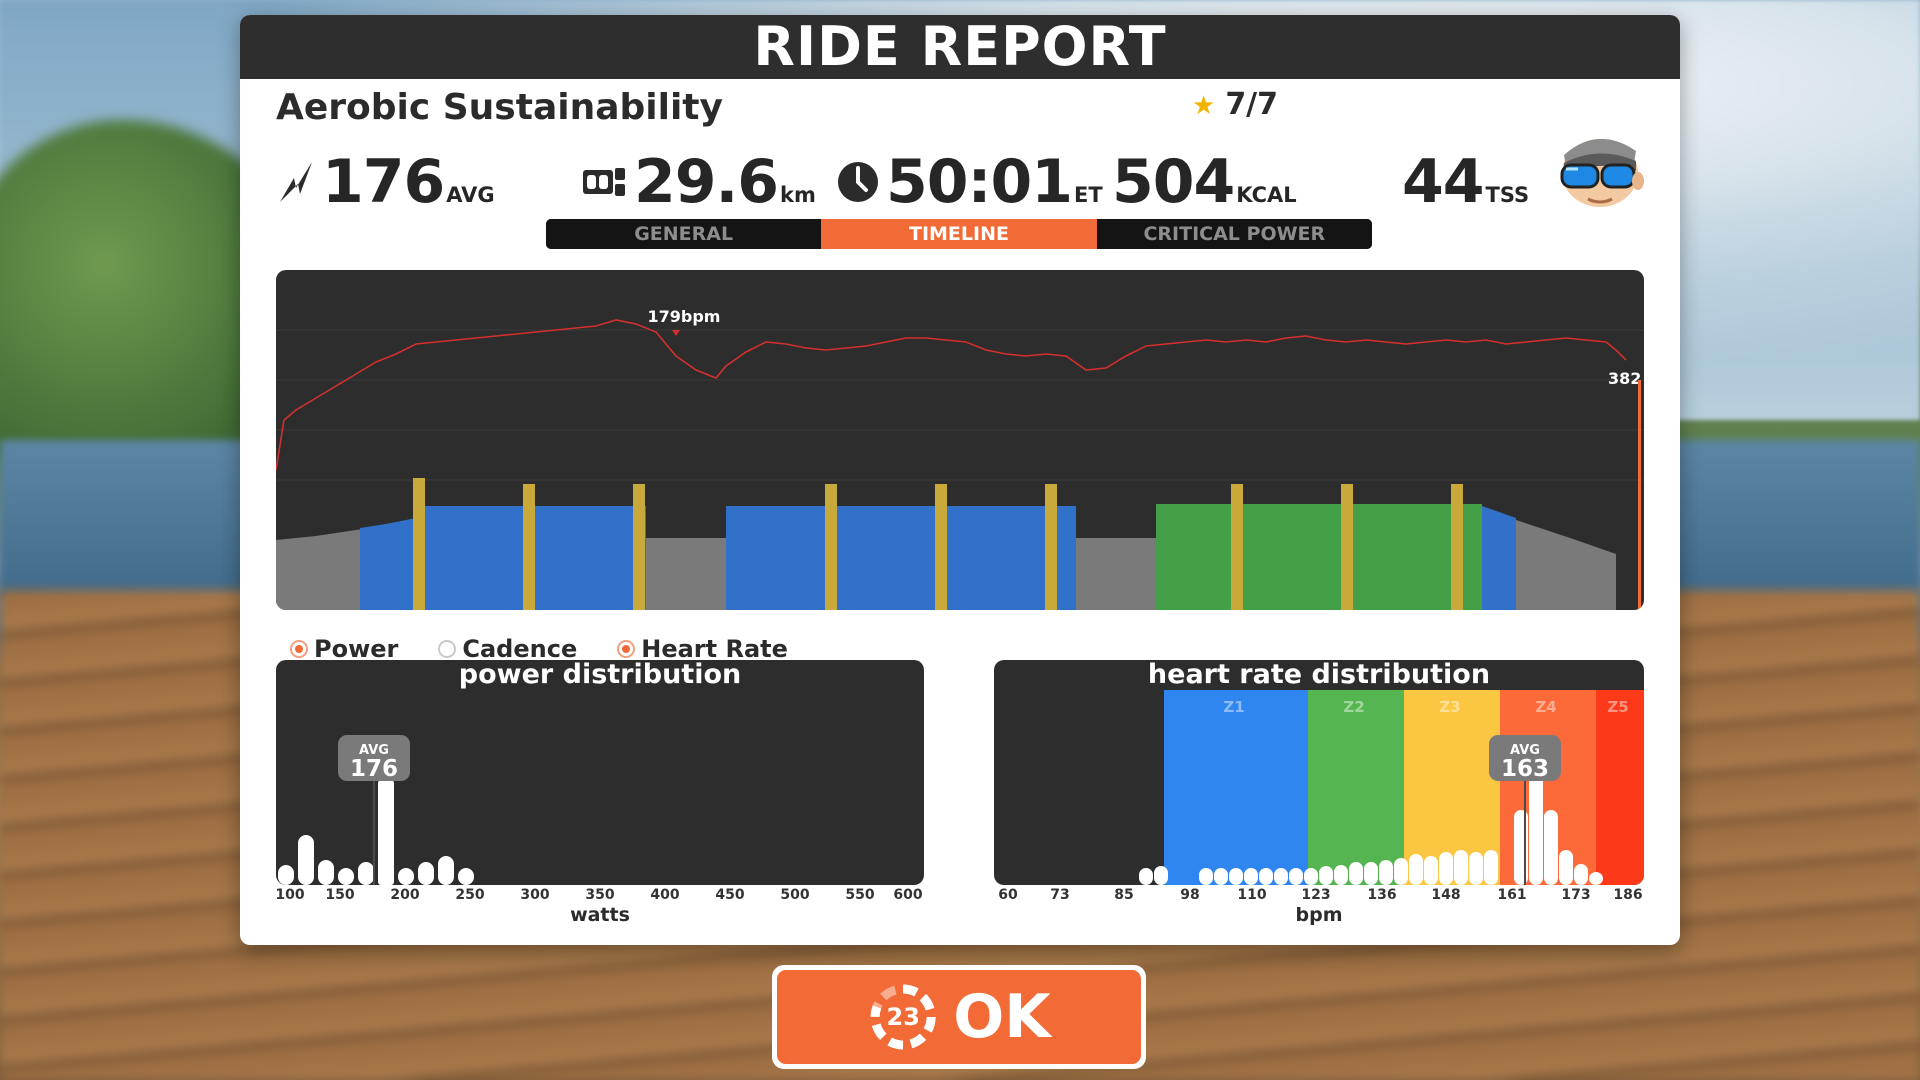  Describe the element at coordinates (296, 182) in the screenshot. I see `power-icon` at that location.